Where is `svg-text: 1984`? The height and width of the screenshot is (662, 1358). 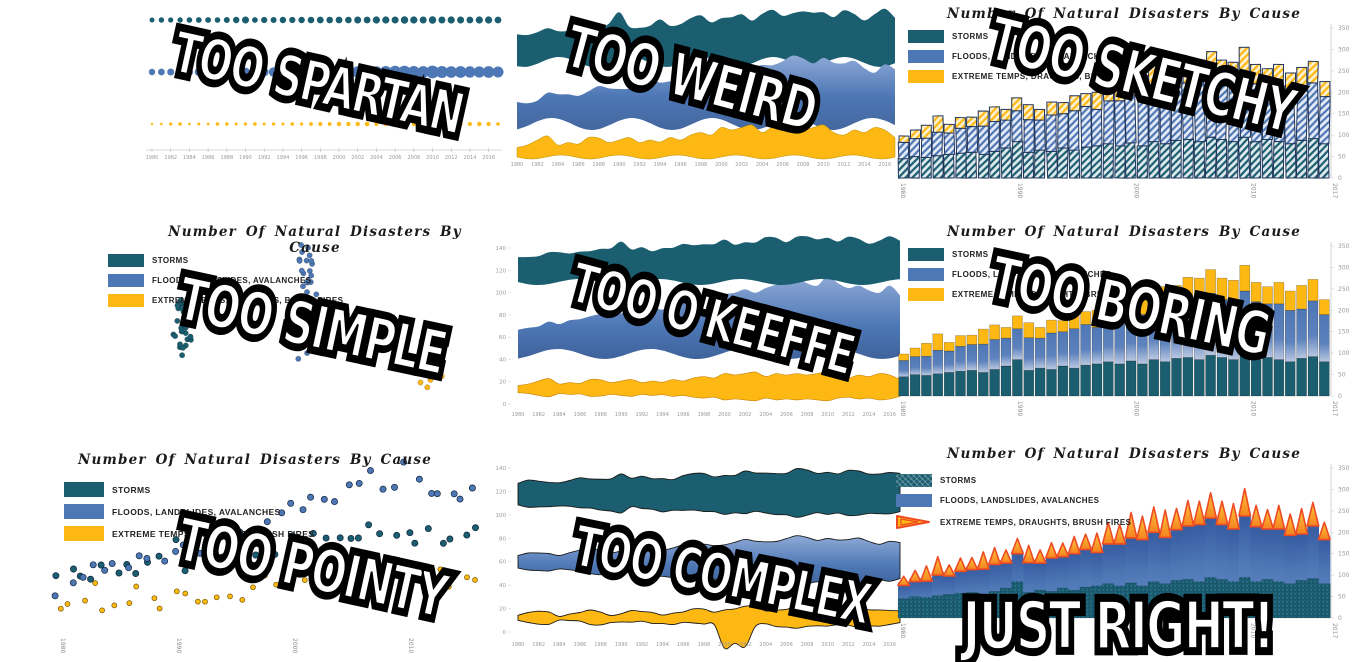
svg-text: 1984 is located at coordinates (559, 645).